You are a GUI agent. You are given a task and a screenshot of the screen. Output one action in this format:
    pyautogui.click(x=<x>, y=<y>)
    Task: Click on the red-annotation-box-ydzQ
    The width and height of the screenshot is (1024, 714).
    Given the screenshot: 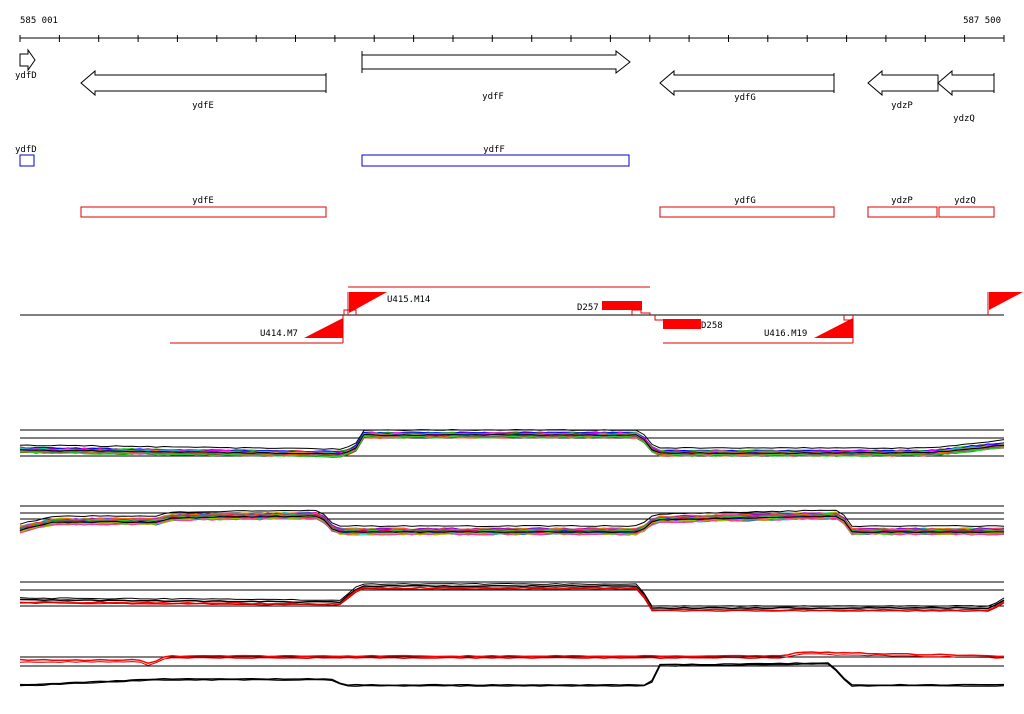 What is the action you would take?
    pyautogui.click(x=966, y=212)
    